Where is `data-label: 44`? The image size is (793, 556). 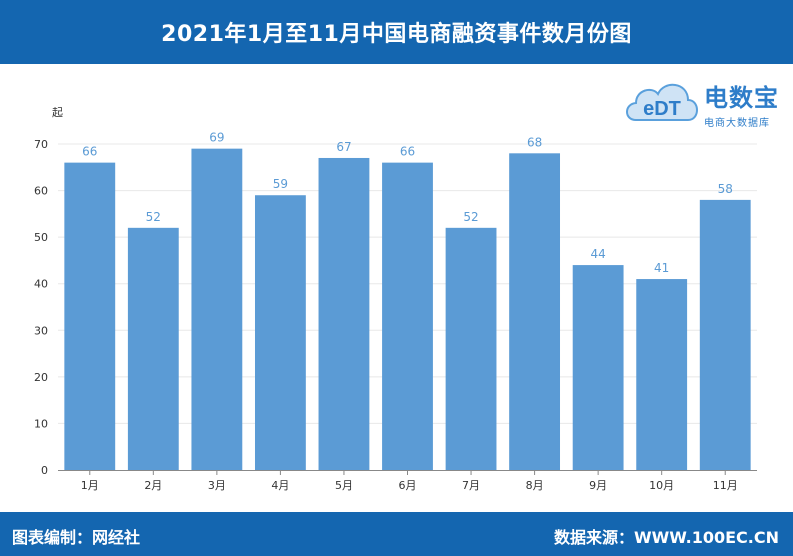
data-label: 44 is located at coordinates (597, 254).